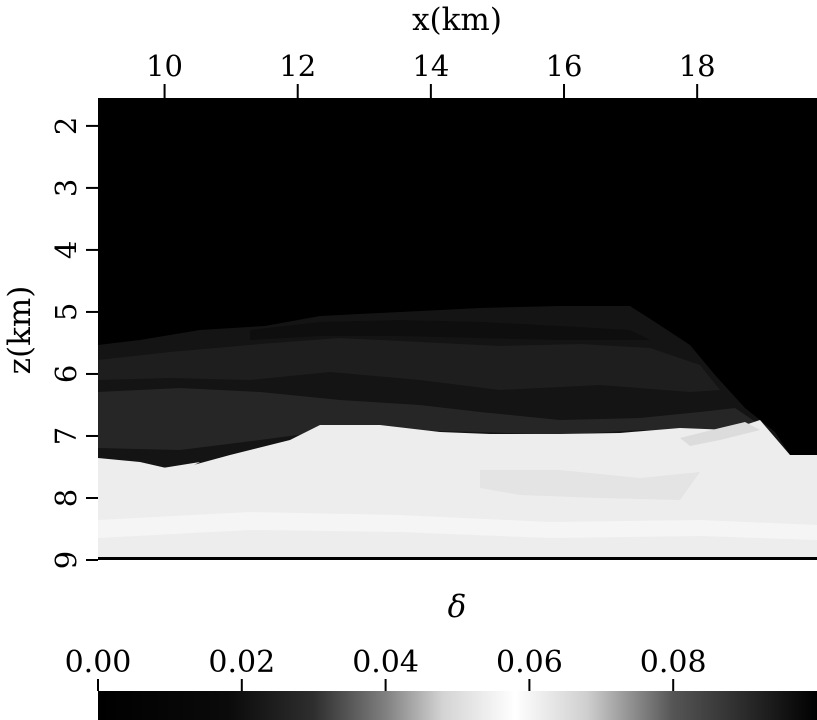  Describe the element at coordinates (66, 436) in the screenshot. I see `y-tick-label: 7` at that location.